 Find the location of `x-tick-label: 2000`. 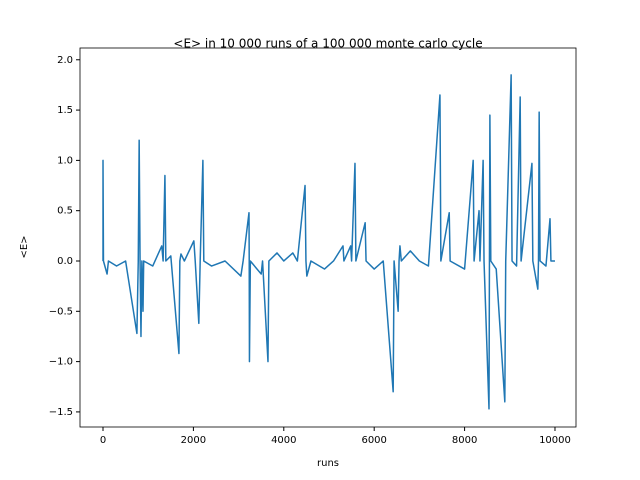

x-tick-label: 2000 is located at coordinates (193, 440).